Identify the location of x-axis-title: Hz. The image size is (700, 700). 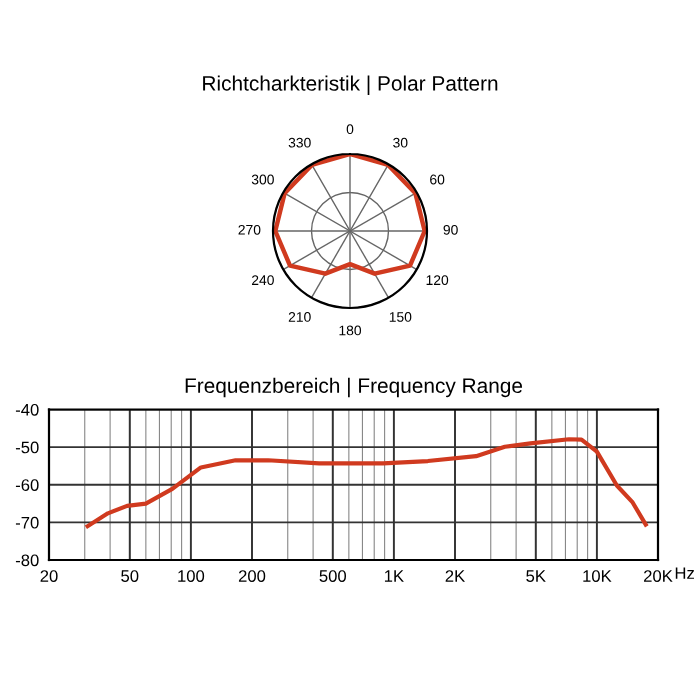
(684, 573).